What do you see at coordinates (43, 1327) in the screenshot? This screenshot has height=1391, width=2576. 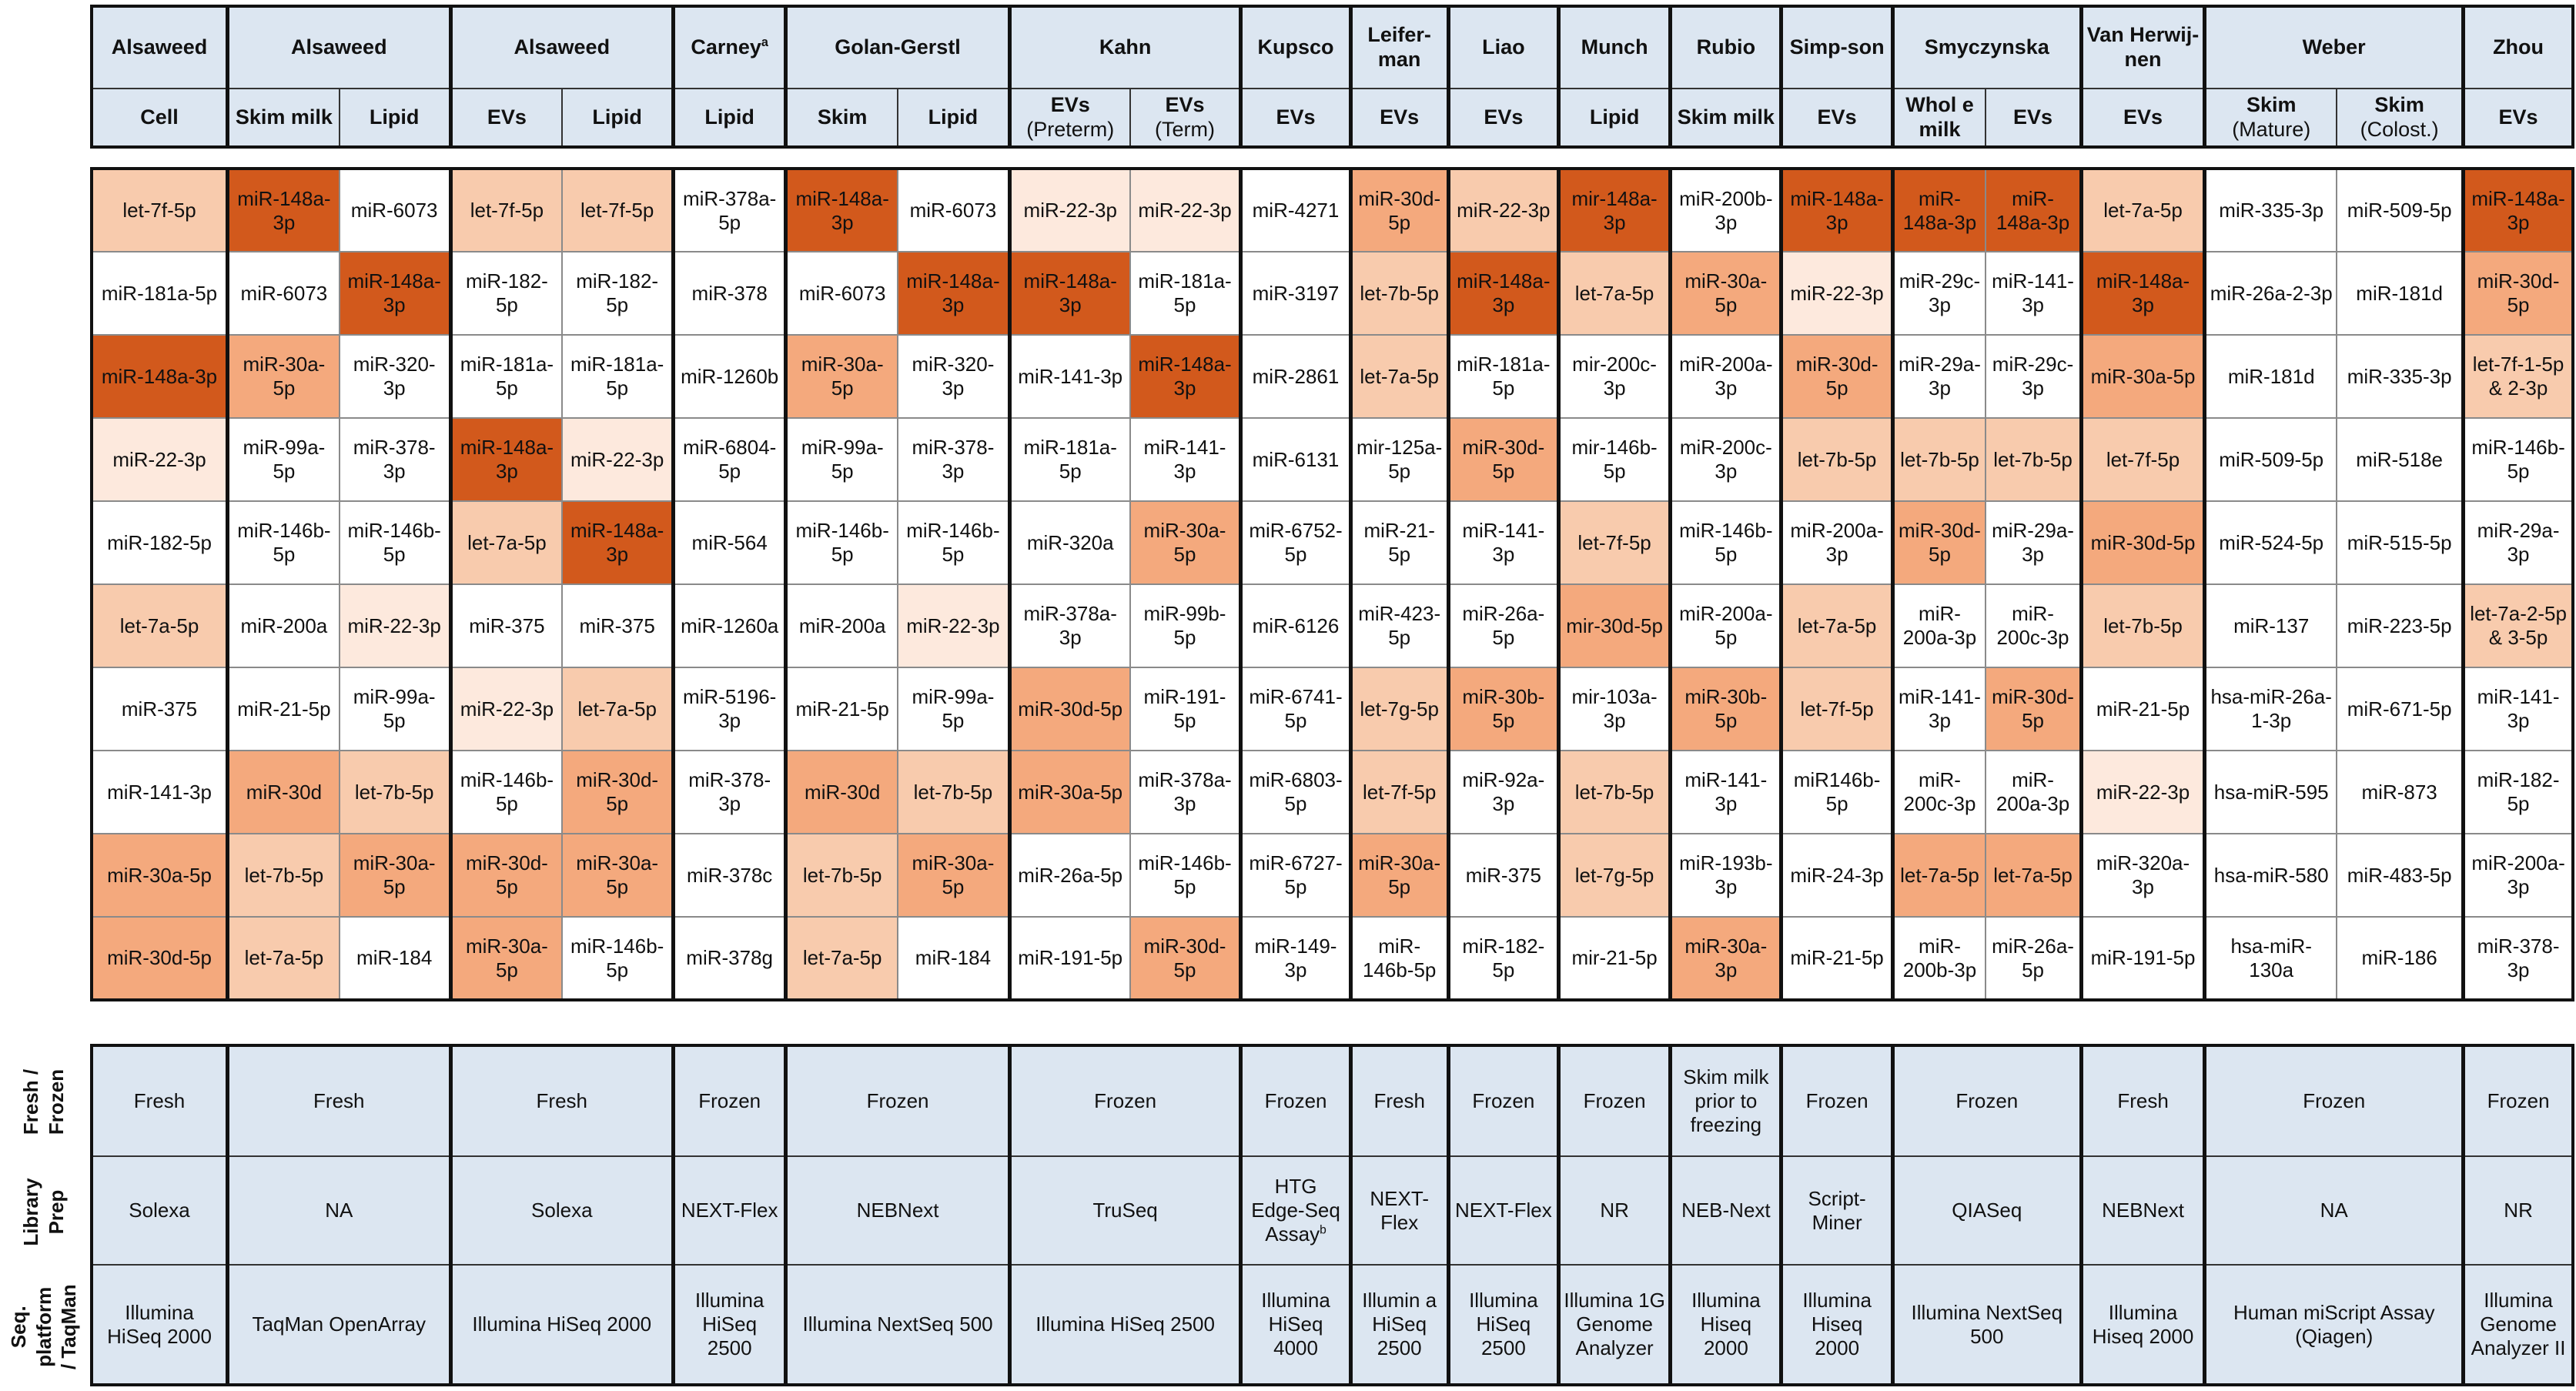 I see `method-label-text: Seq. platform / TaqMan` at bounding box center [43, 1327].